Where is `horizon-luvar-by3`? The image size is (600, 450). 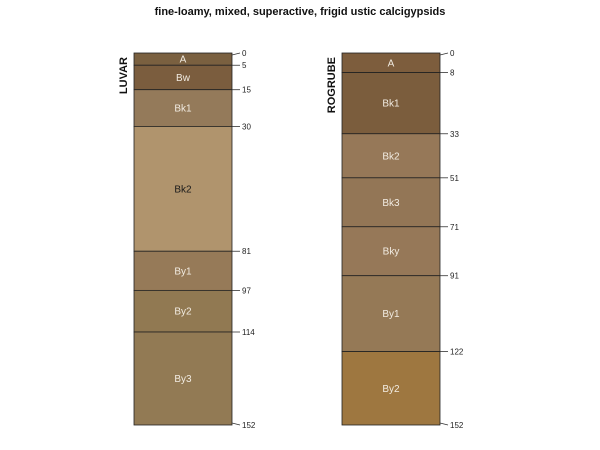 horizon-luvar-by3 is located at coordinates (183, 378).